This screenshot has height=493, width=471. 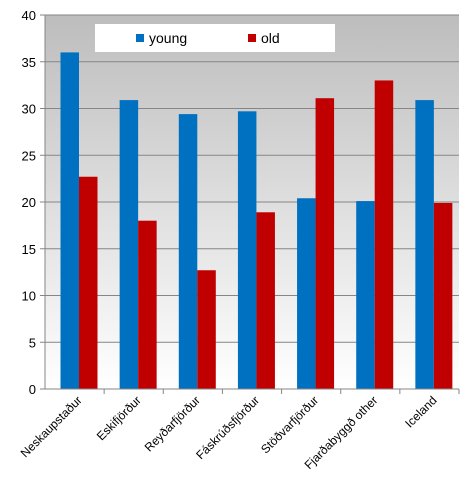 I want to click on y-tick-labels: 0 5 10 15 20 25 30 35 40, so click(x=33, y=202).